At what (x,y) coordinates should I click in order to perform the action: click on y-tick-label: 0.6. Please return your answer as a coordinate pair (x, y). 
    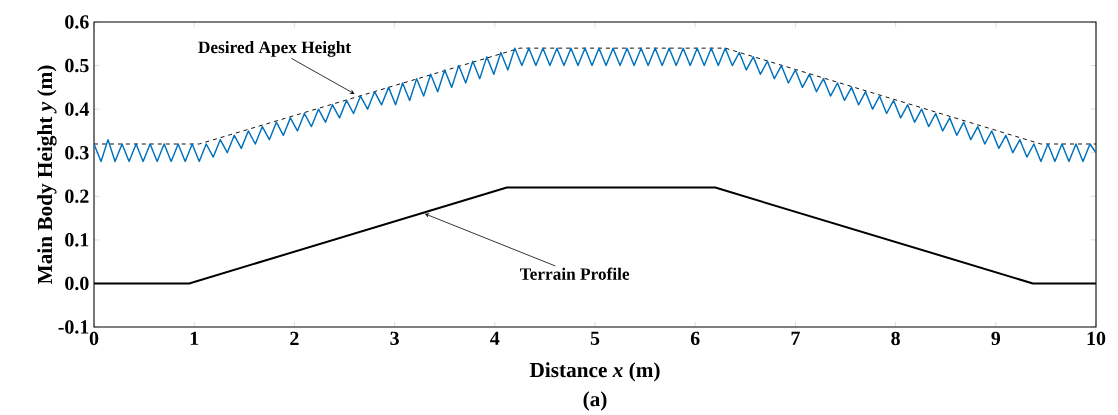
    Looking at the image, I should click on (77, 22).